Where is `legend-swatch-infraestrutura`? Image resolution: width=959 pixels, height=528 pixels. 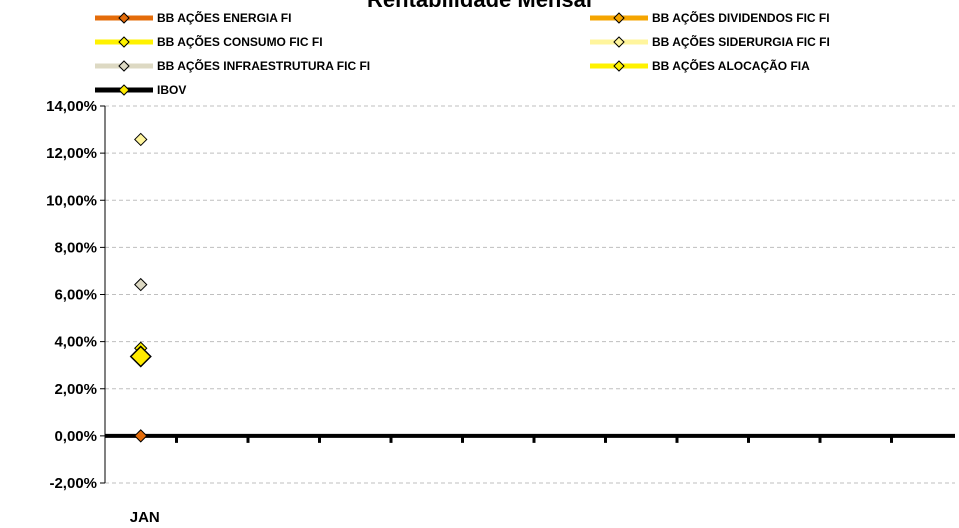 legend-swatch-infraestrutura is located at coordinates (124, 66).